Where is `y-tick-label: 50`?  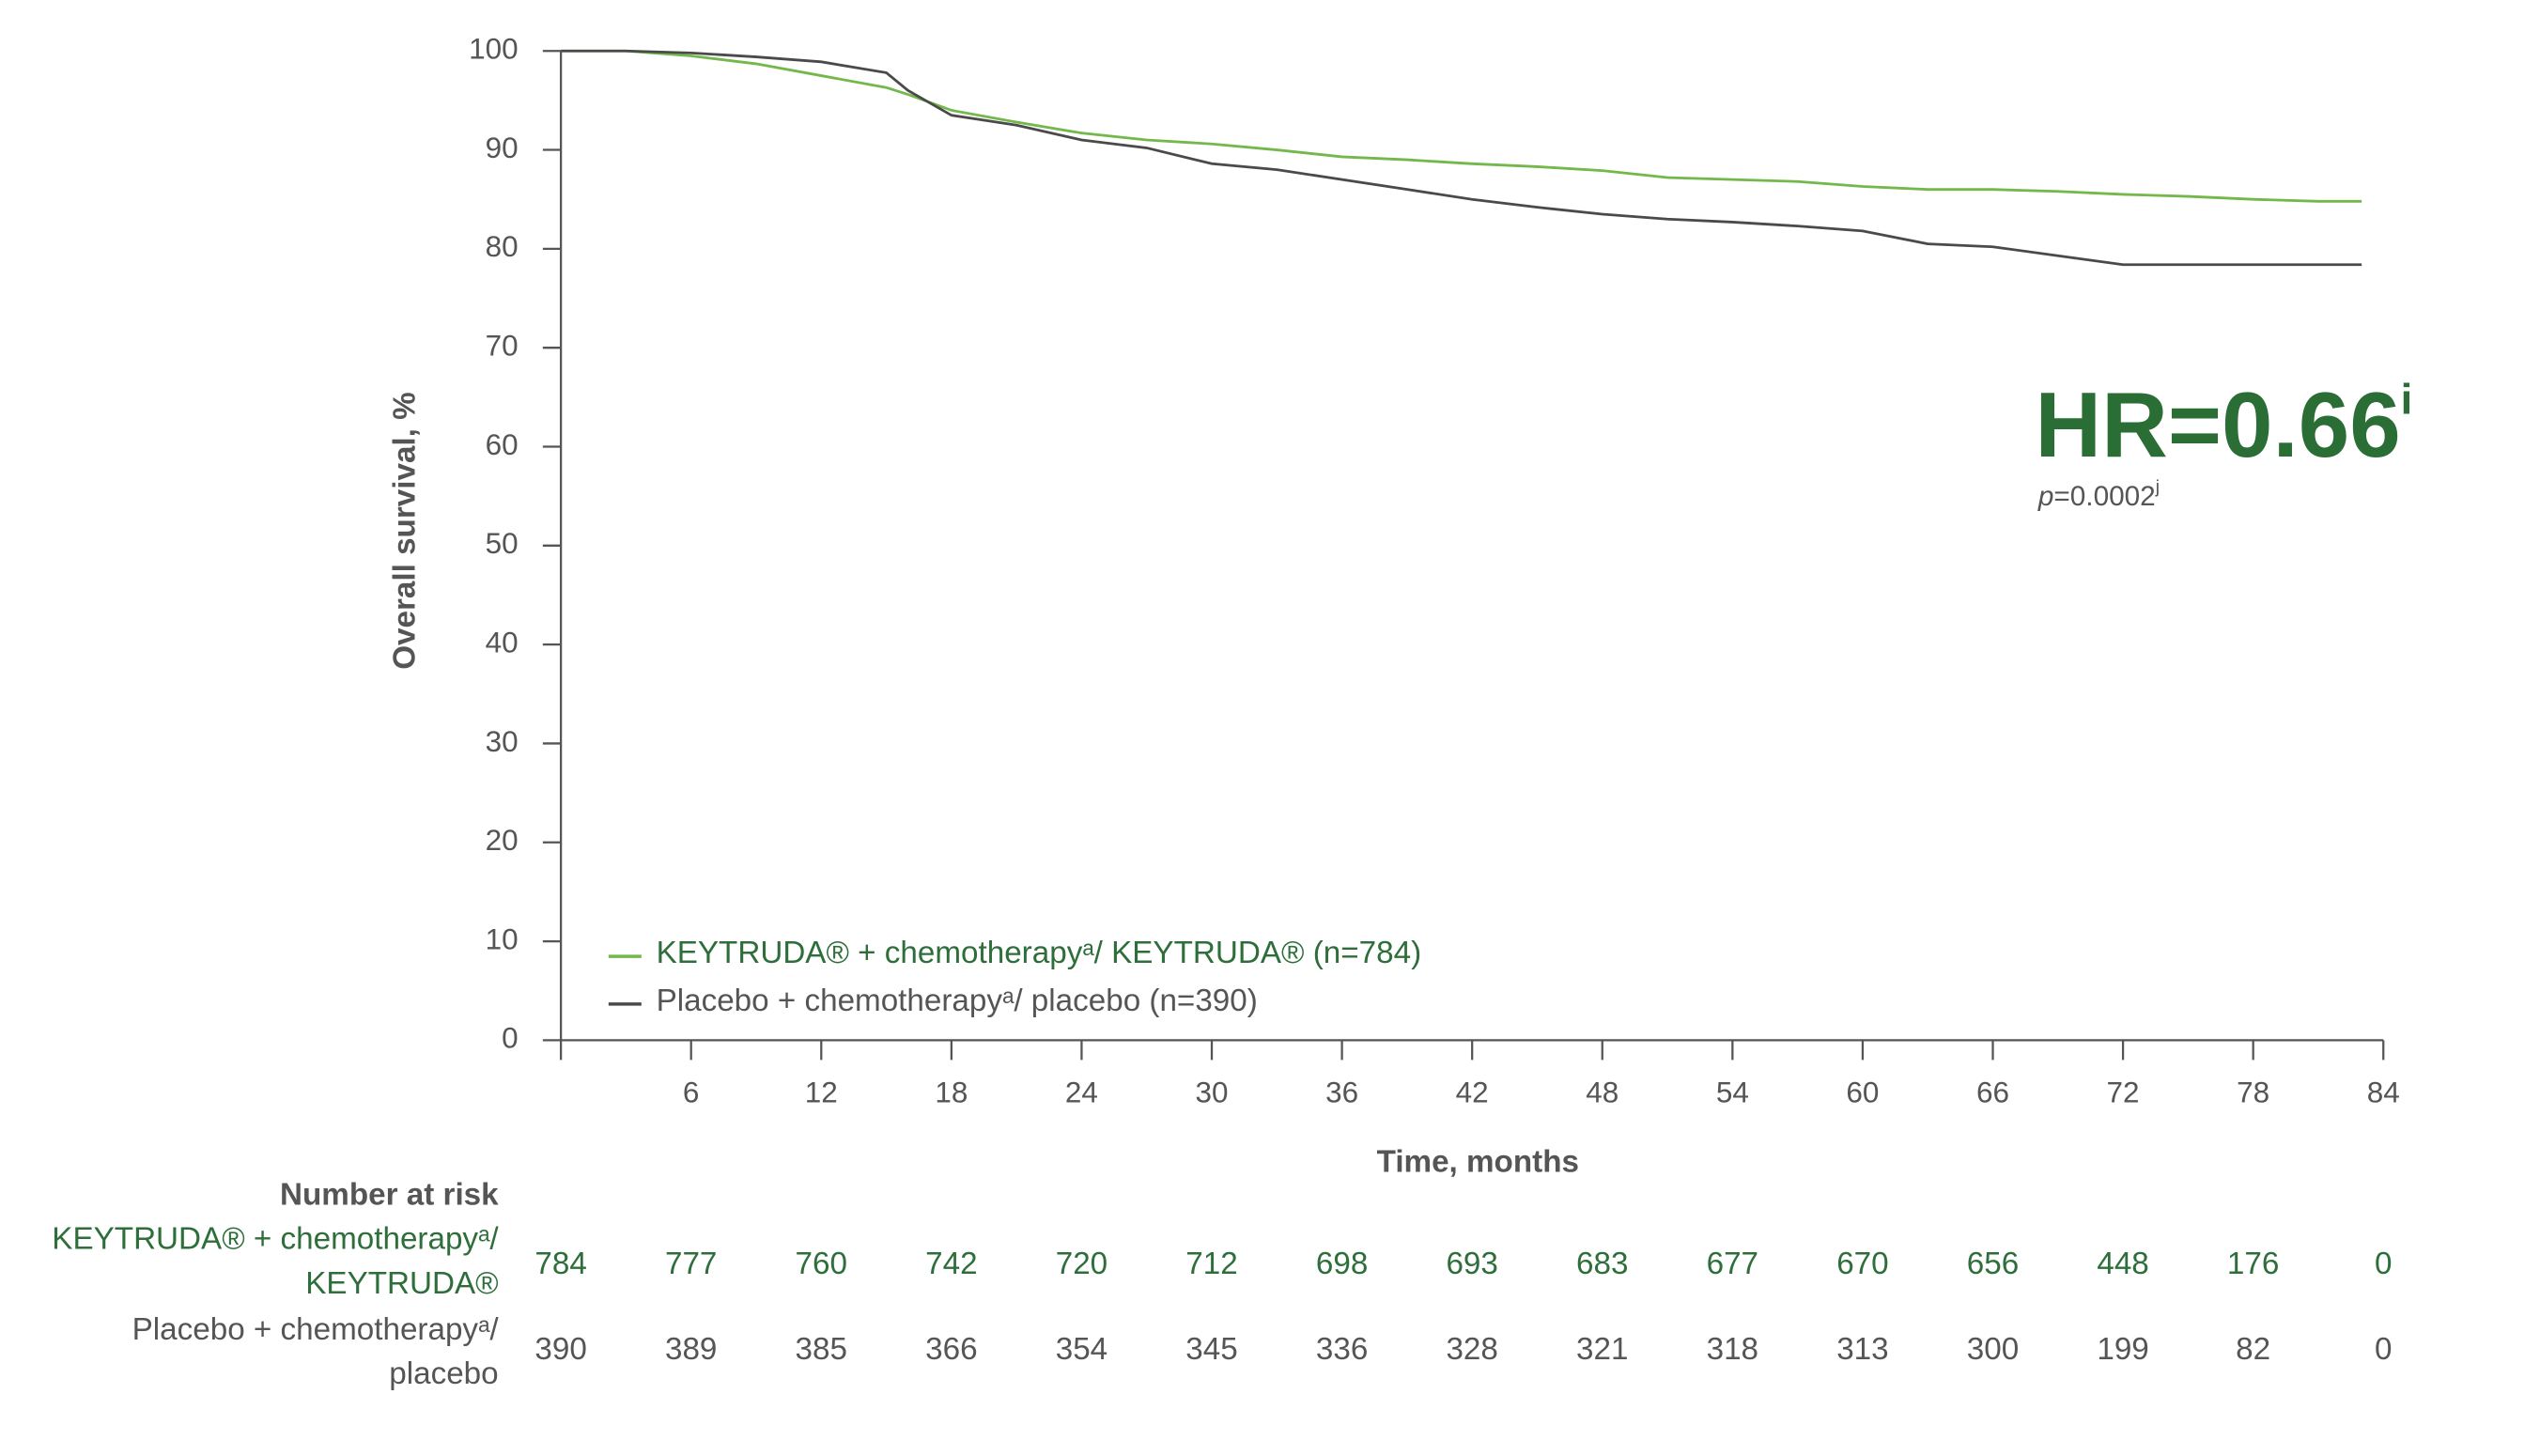
y-tick-label: 50 is located at coordinates (502, 543).